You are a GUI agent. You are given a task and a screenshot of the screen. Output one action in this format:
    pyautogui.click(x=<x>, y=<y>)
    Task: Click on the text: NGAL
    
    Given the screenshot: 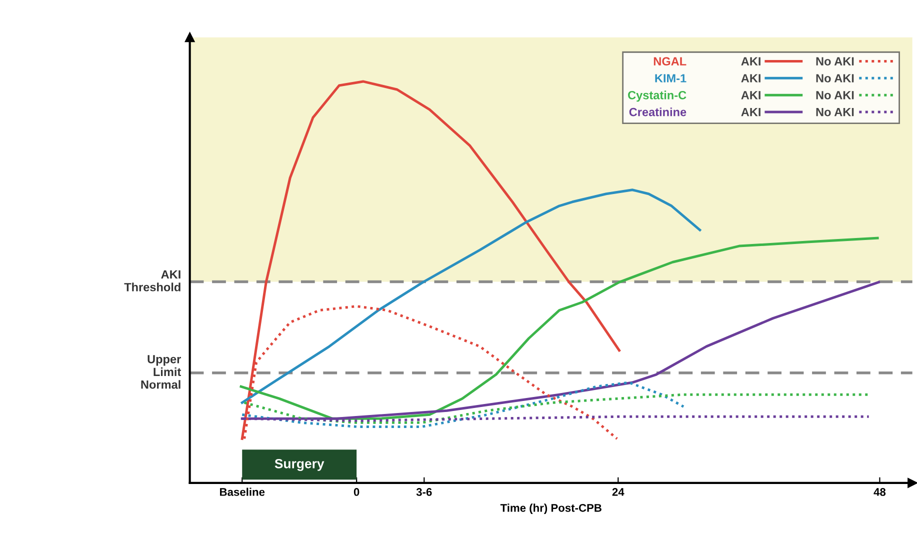 What is the action you would take?
    pyautogui.click(x=670, y=61)
    